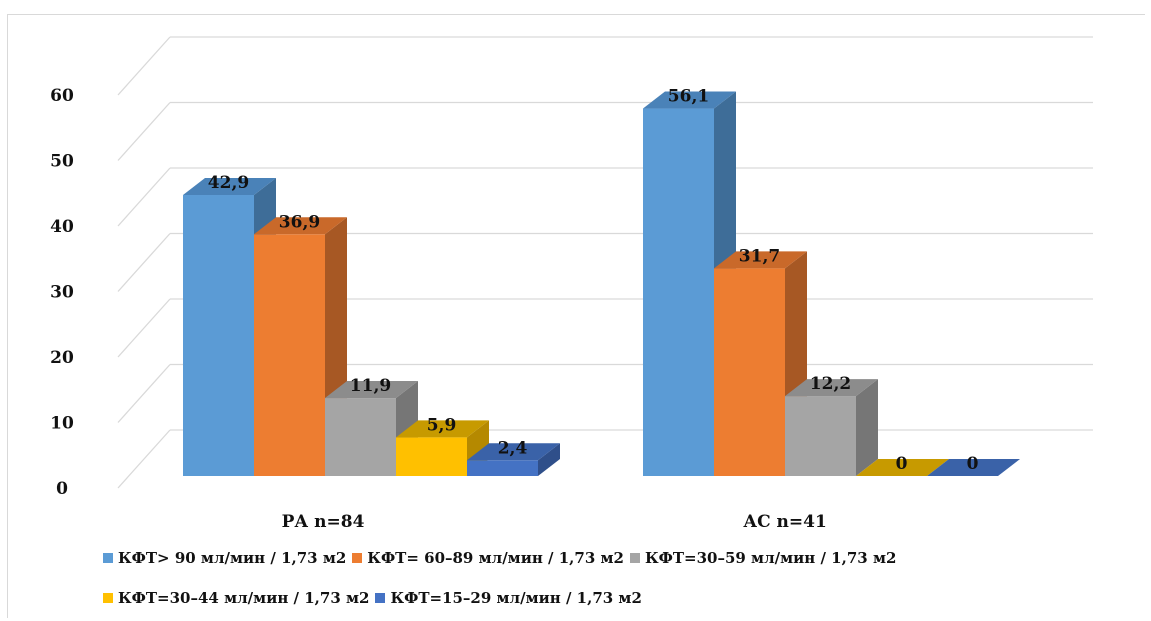 Image resolution: width=1151 pixels, height=621 pixels. Describe the element at coordinates (62, 489) in the screenshot. I see `y-tick-label: 0` at that location.